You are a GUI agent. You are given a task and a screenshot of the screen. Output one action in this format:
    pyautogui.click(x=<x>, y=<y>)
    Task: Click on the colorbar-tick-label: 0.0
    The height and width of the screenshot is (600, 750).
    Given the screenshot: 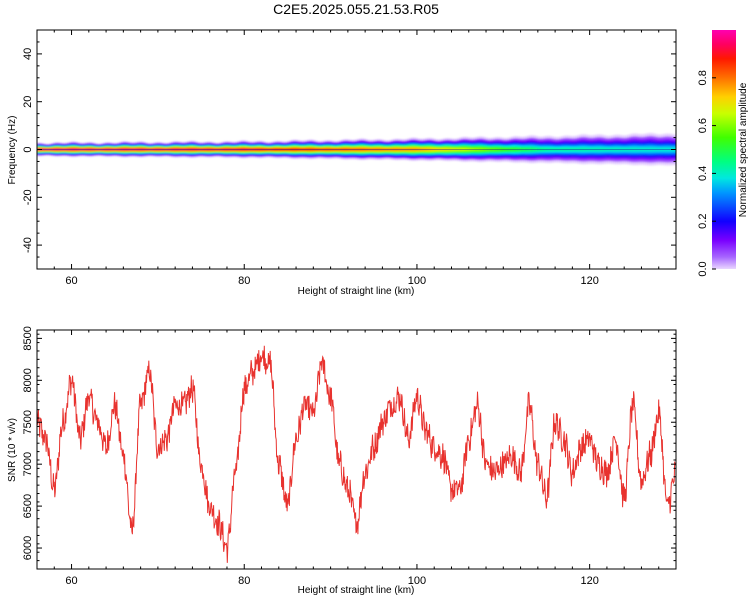 What is the action you would take?
    pyautogui.click(x=703, y=268)
    